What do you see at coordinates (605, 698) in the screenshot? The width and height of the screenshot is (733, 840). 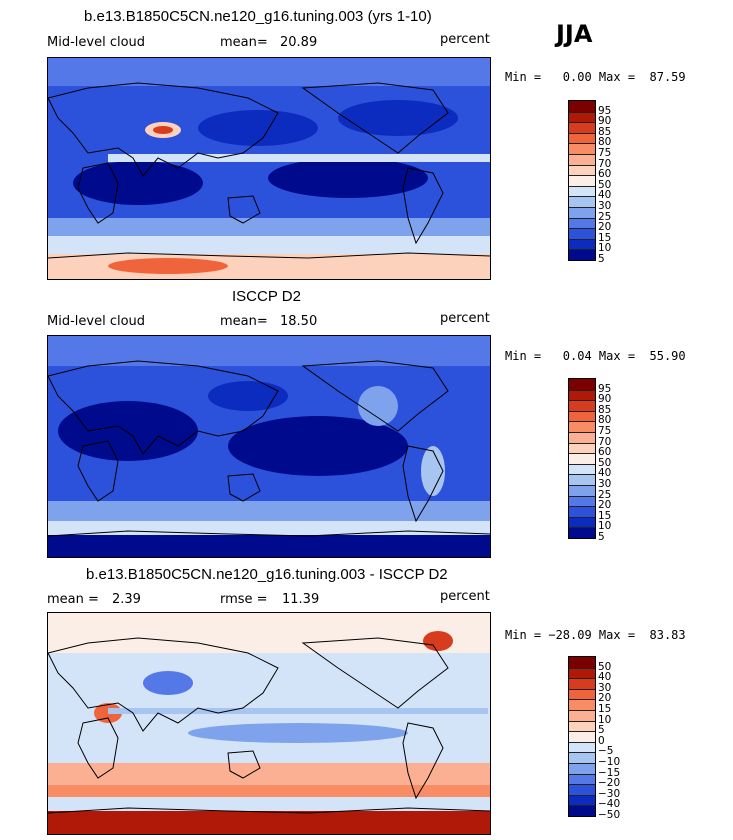 I see `panel3-colorbar-tick-label: 20` at bounding box center [605, 698].